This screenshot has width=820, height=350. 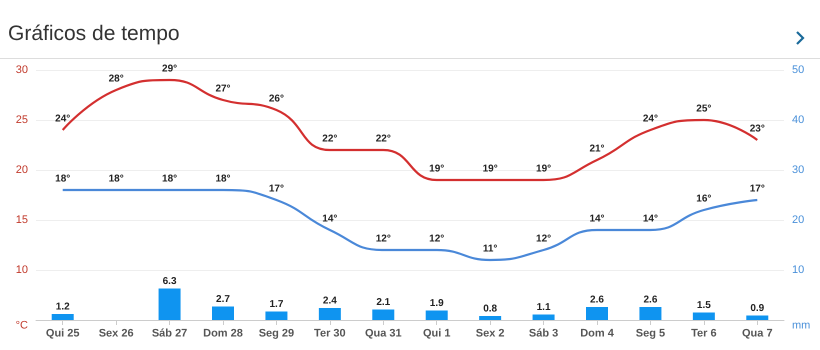 I want to click on data-label: 1.1, so click(x=543, y=307).